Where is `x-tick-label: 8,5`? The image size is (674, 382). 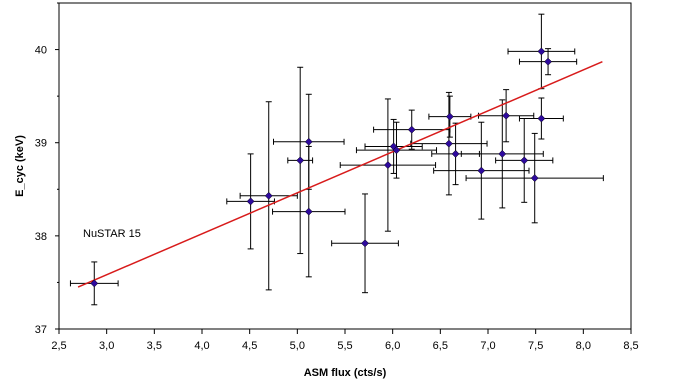
x-tick-label: 8,5 is located at coordinates (630, 346).